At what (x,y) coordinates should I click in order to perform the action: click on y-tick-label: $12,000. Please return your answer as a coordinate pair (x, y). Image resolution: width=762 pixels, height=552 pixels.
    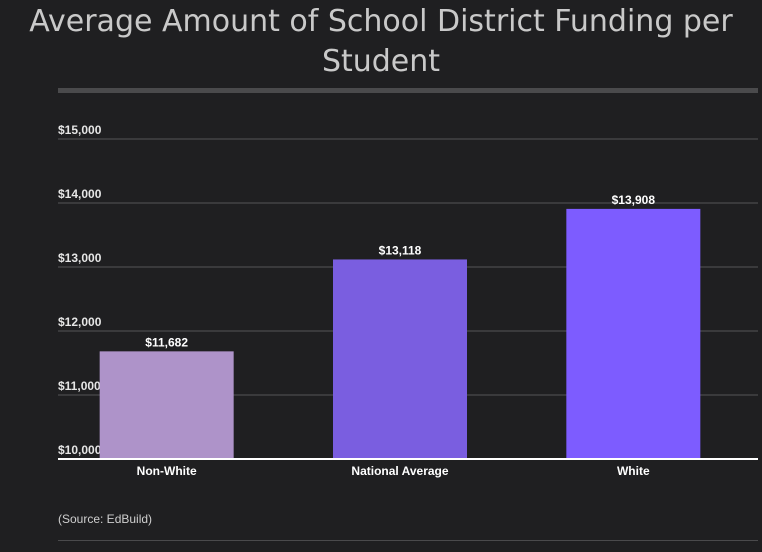
    Looking at the image, I should click on (80, 322).